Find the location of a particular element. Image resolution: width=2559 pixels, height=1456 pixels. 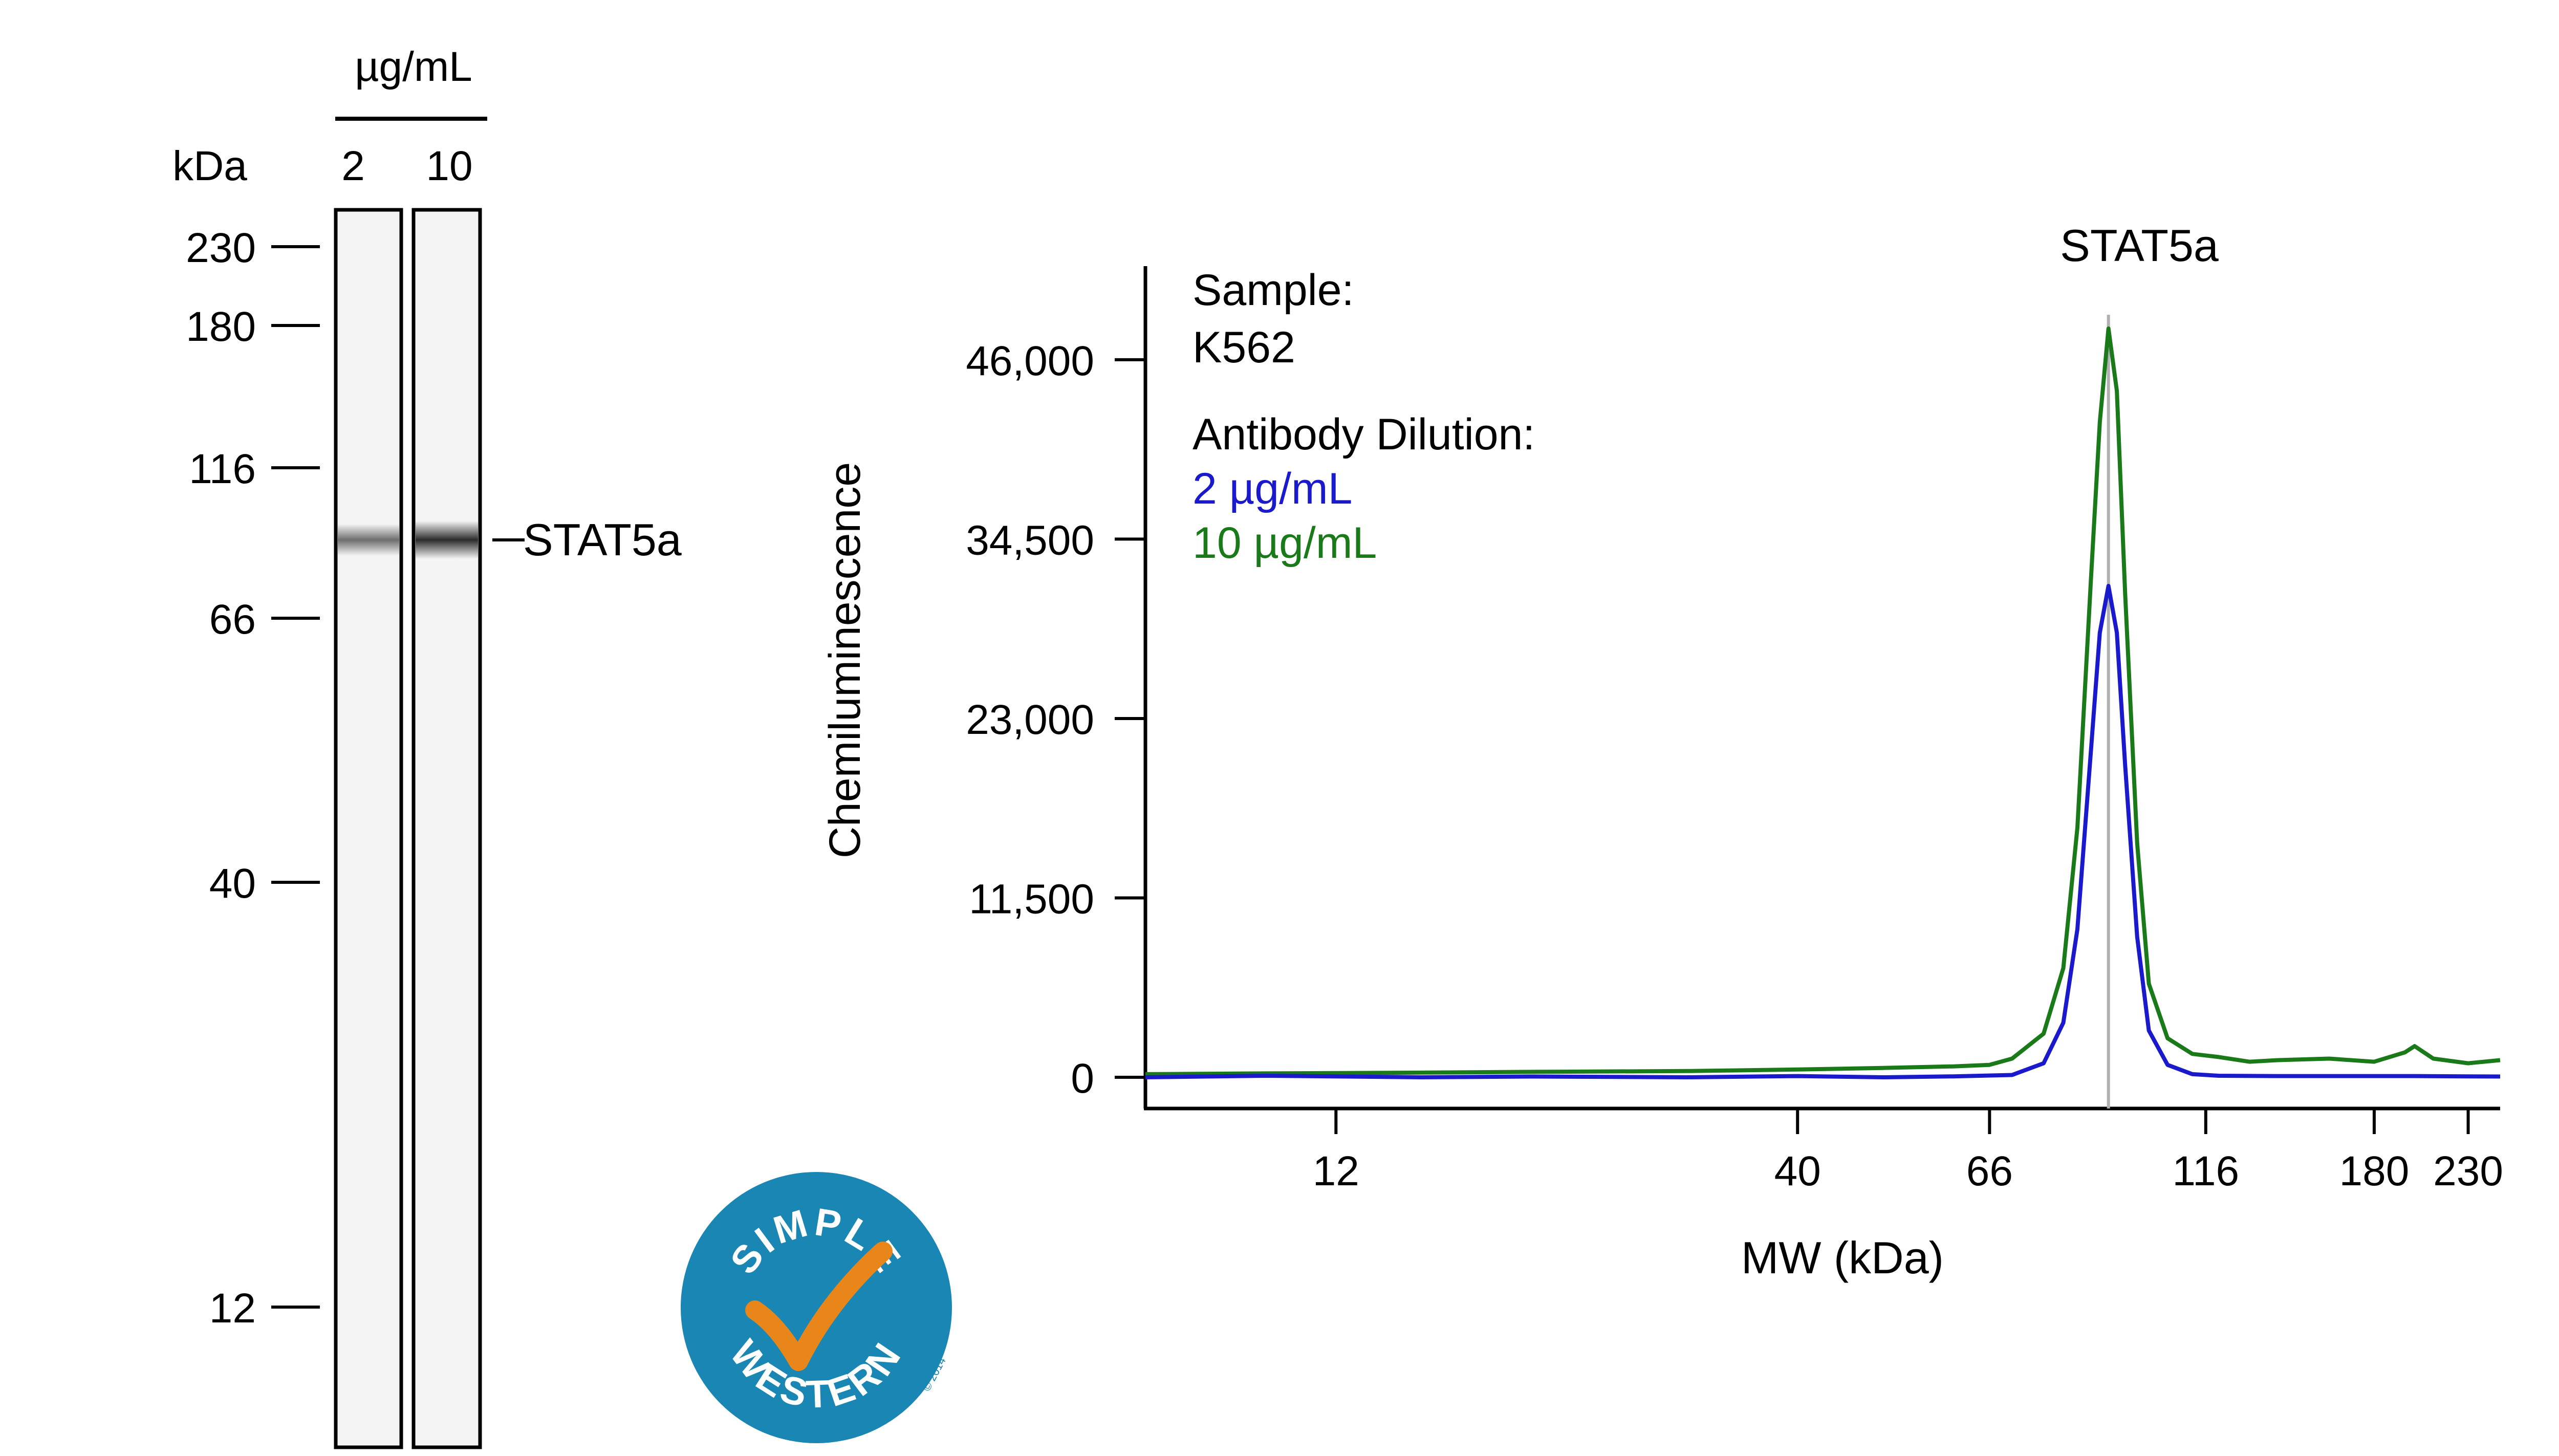

simple-western-logo: SIMPLE WESTERN © 2014 is located at coordinates (816, 1308).